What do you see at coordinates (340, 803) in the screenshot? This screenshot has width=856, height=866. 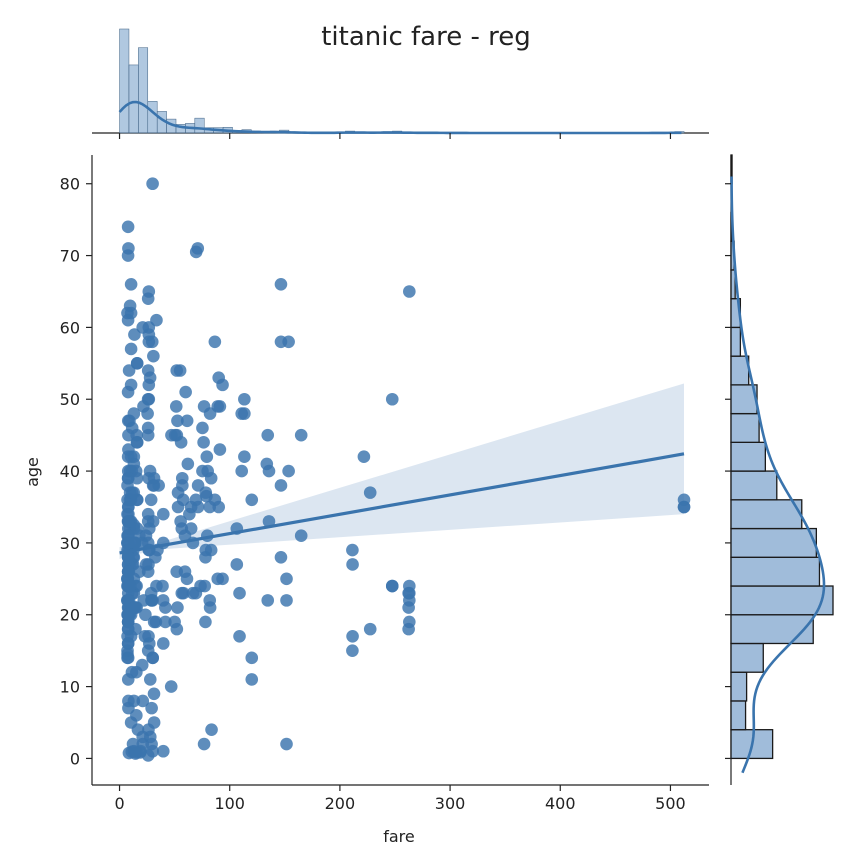 I see `x-tick-label: 200` at bounding box center [340, 803].